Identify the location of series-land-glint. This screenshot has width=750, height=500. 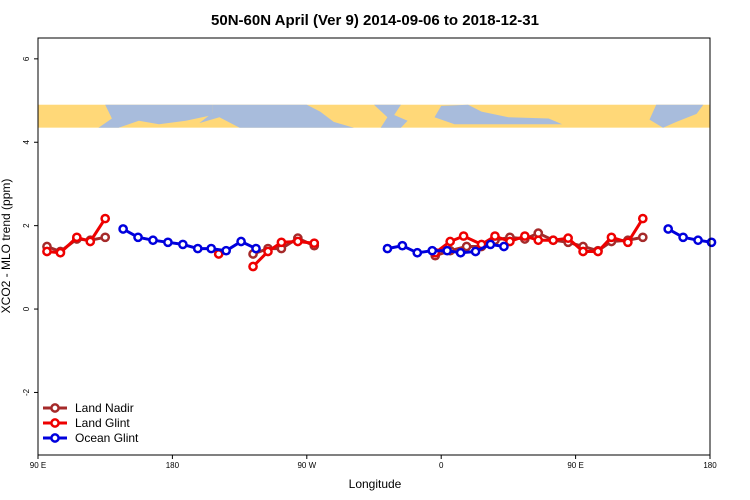
(345, 242).